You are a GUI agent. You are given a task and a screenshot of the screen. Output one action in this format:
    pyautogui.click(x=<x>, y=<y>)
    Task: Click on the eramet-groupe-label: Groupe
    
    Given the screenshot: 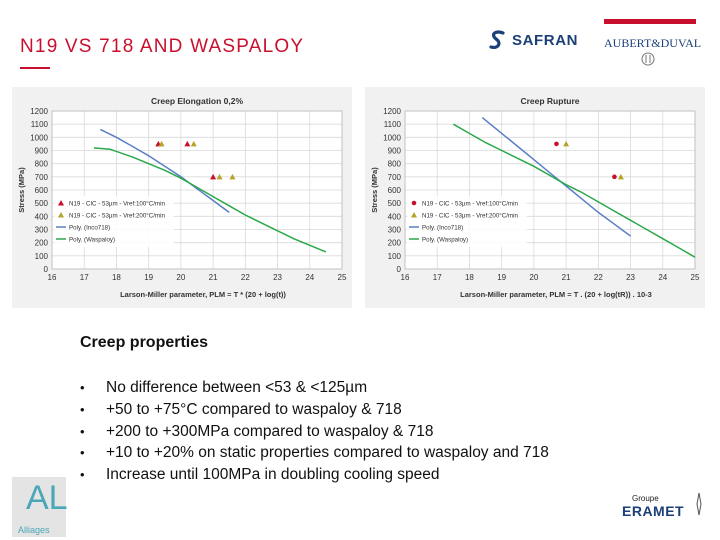 What is the action you would take?
    pyautogui.click(x=645, y=498)
    